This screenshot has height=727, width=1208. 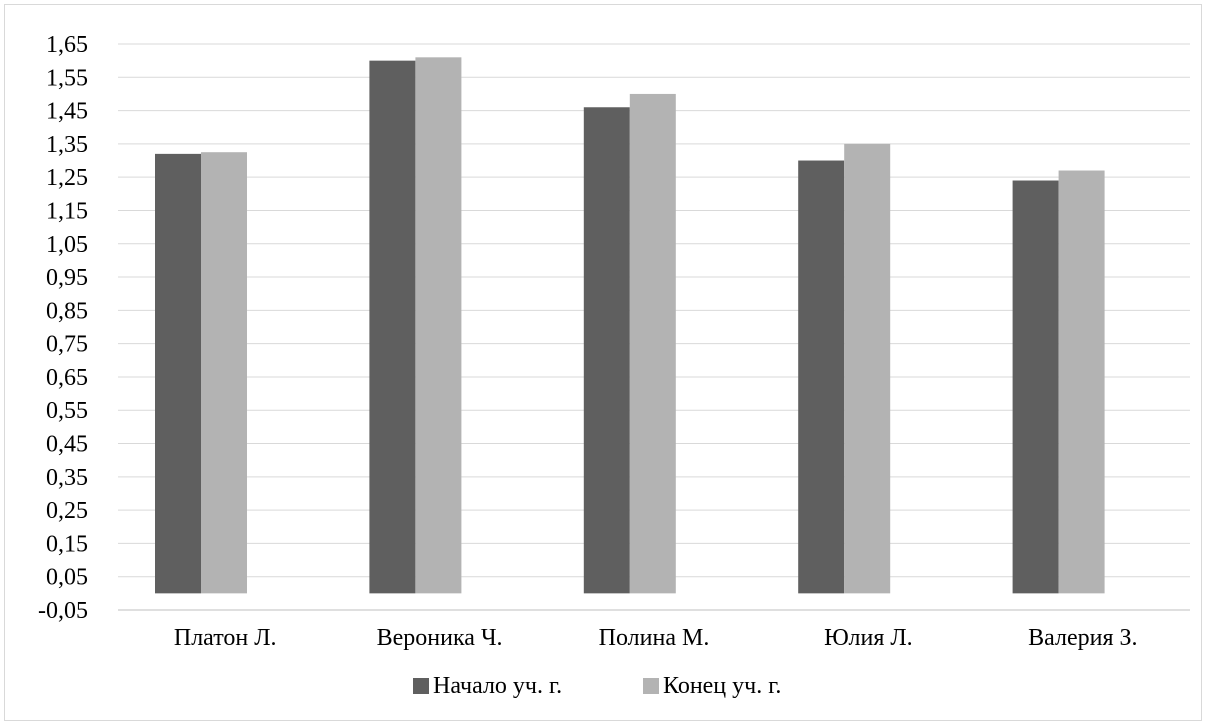 I want to click on legend-label: Конец уч. г., so click(x=722, y=686).